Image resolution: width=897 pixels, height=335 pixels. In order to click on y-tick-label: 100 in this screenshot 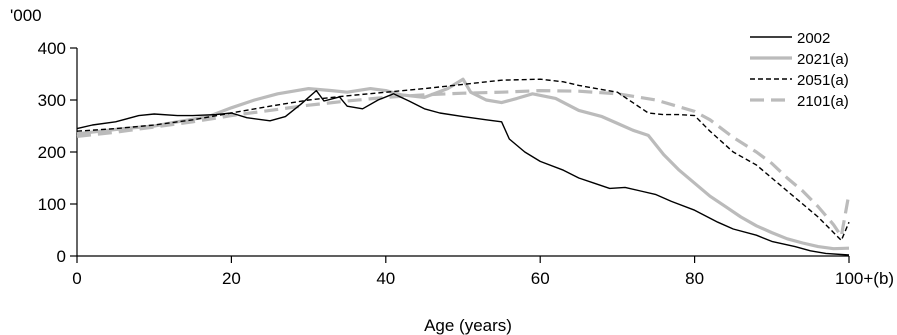, I will do `click(52, 204)`.